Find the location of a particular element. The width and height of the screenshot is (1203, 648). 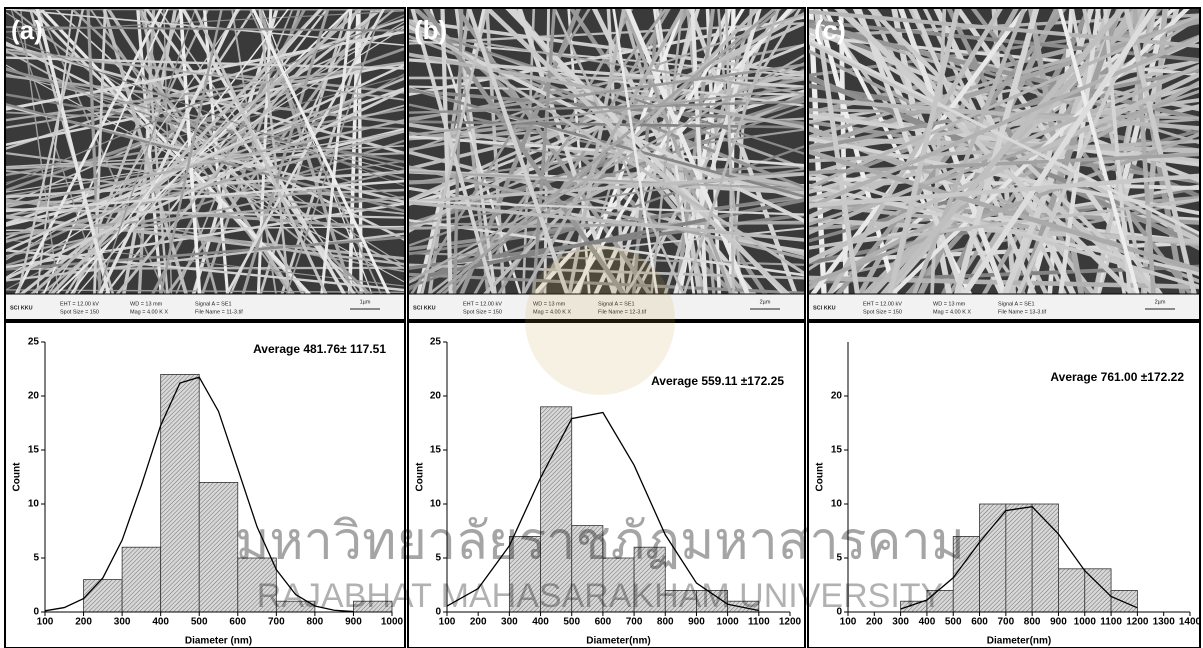

x-tick-label: 1300 is located at coordinates (1164, 622).